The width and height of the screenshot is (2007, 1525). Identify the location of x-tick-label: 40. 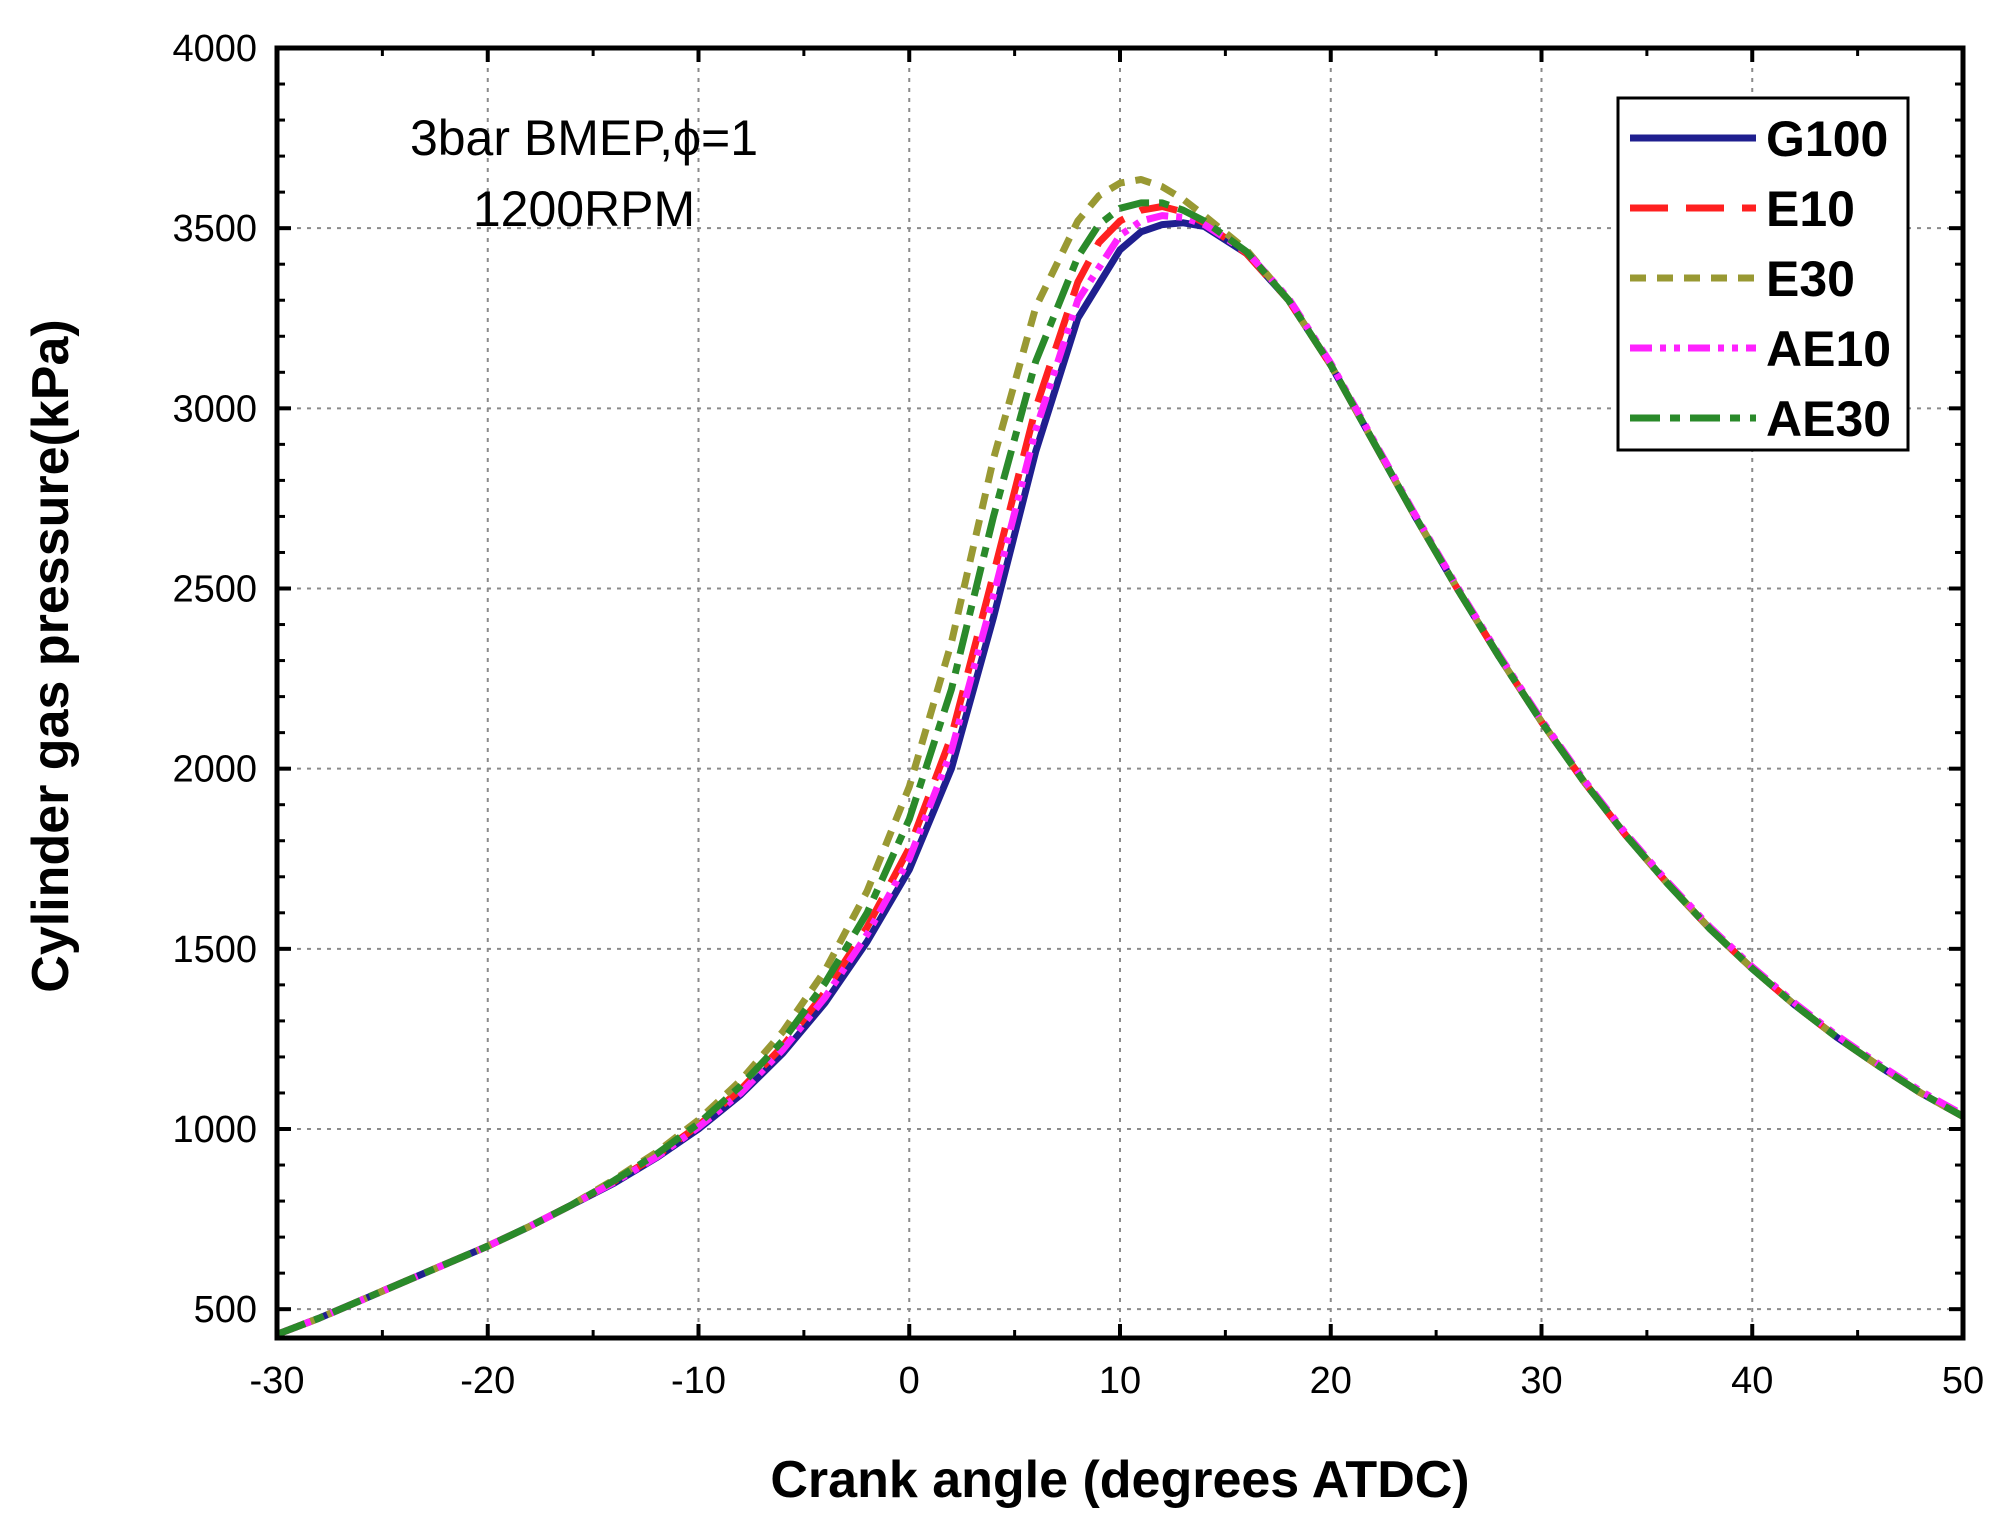
(1752, 1381).